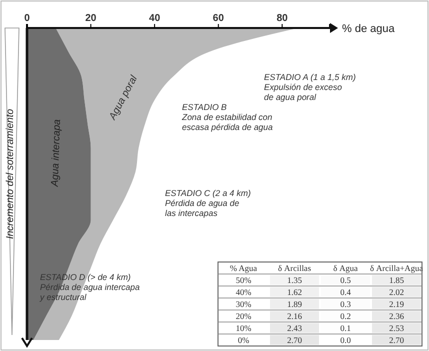 This screenshot has height=351, width=429. I want to click on x-axis-title: % de agua, so click(369, 29).